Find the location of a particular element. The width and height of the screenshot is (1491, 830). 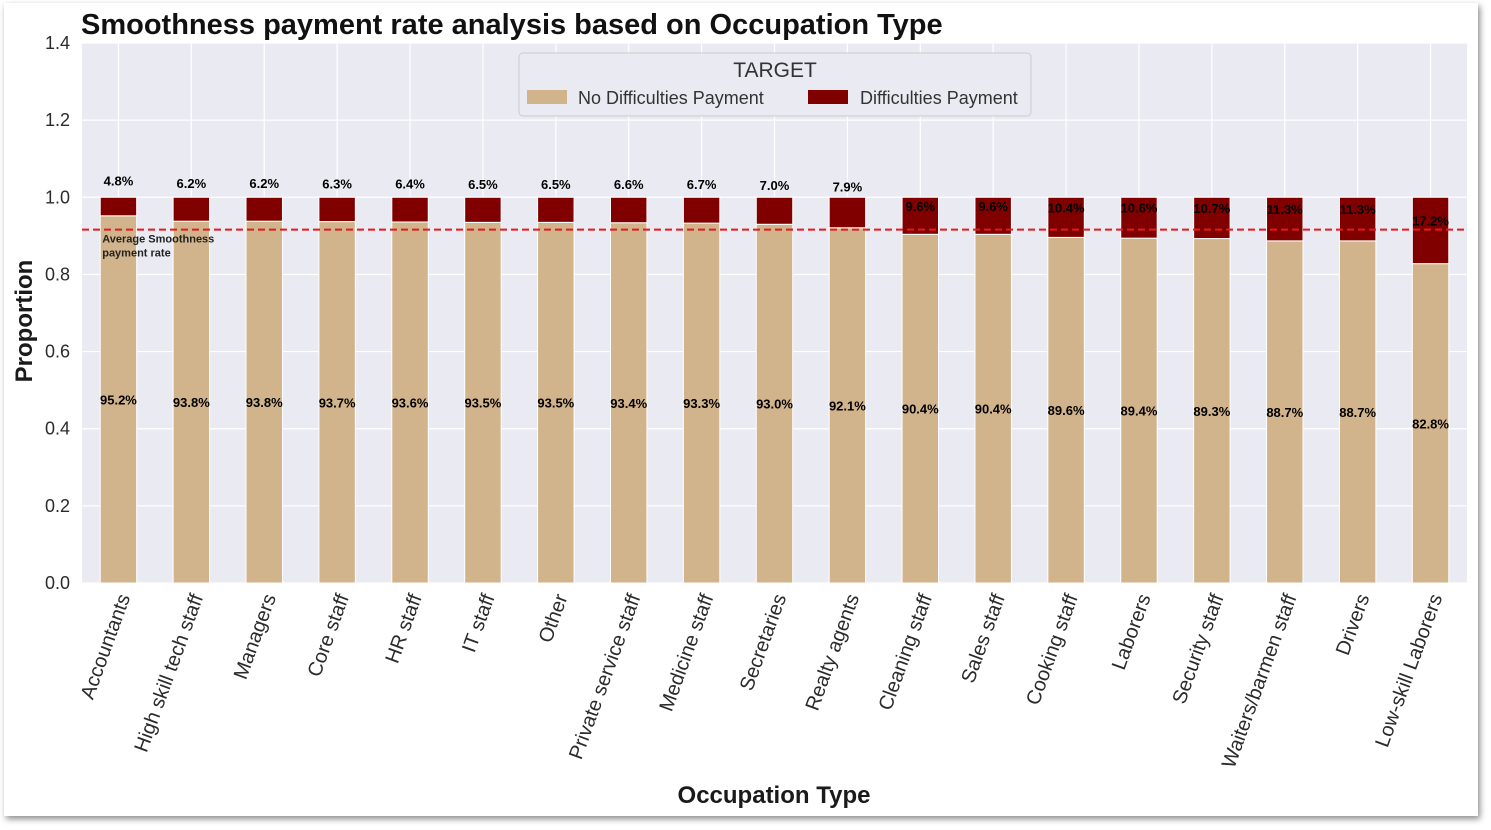

x-tick-label: Cleaning staff is located at coordinates (906, 652).